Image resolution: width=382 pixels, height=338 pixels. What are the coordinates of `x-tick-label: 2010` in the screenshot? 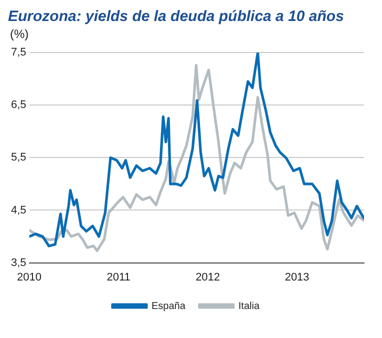 It's located at (29, 277).